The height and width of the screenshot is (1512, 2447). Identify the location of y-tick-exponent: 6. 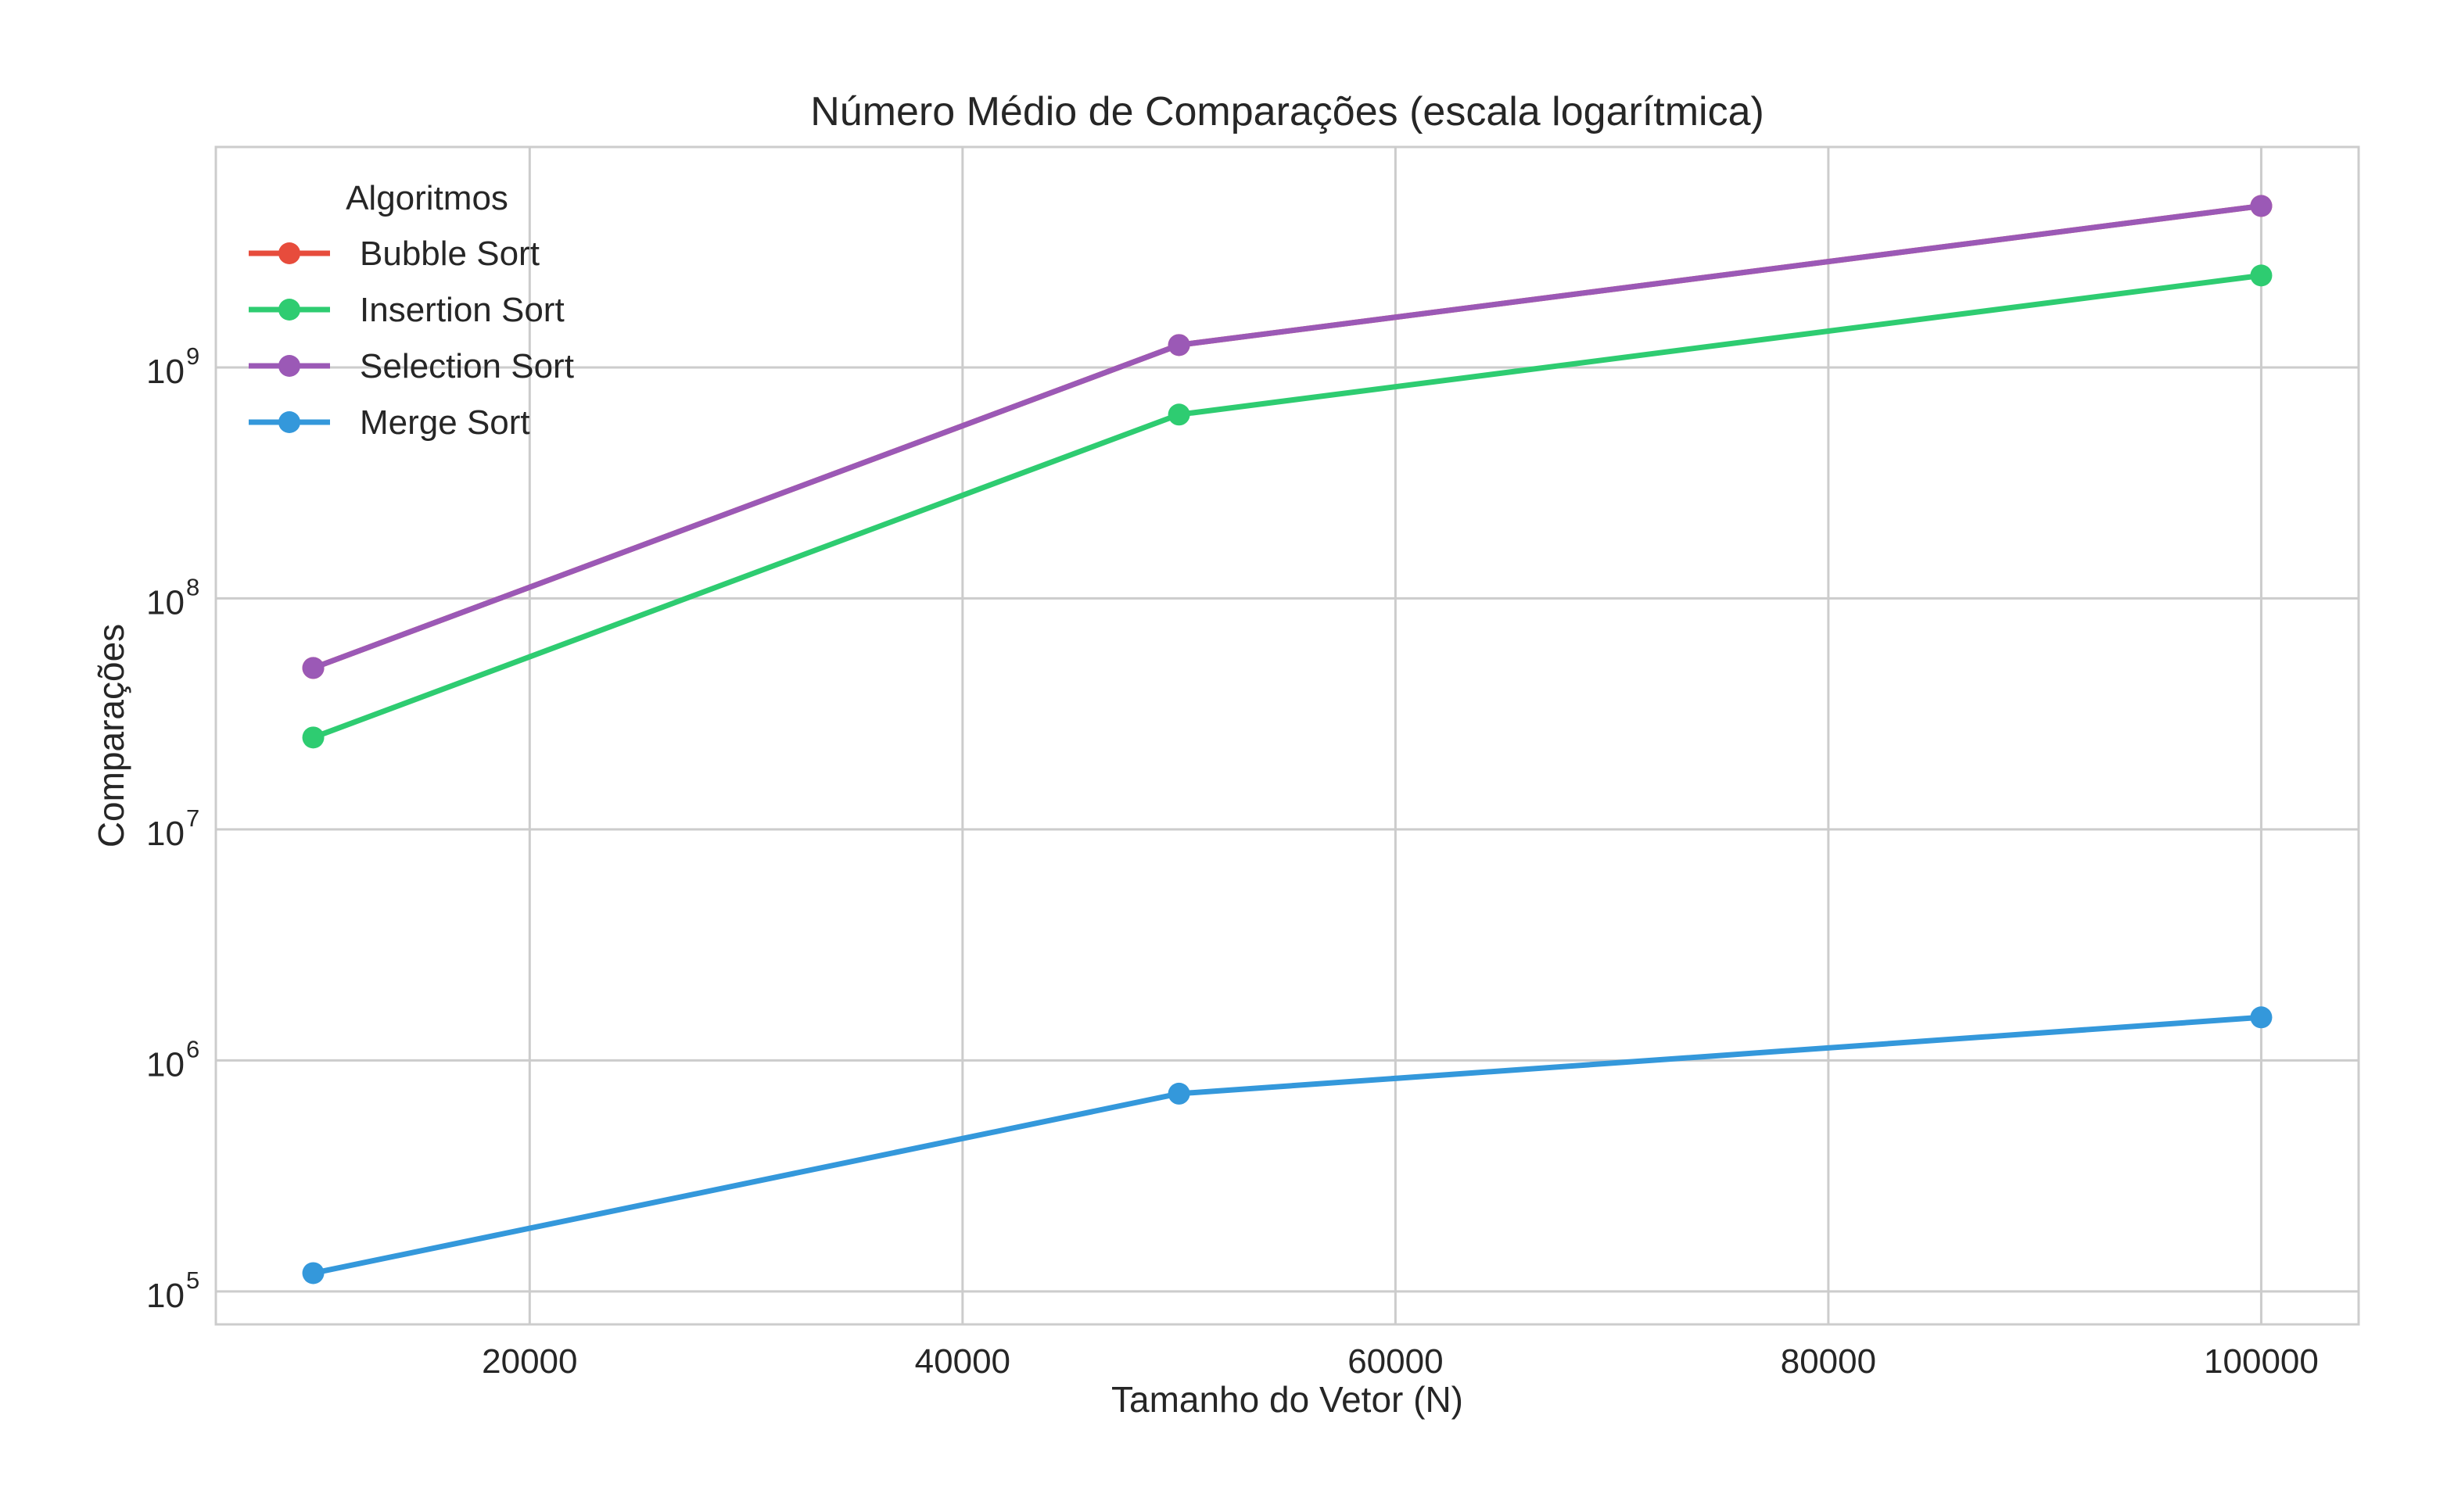
(192, 1048).